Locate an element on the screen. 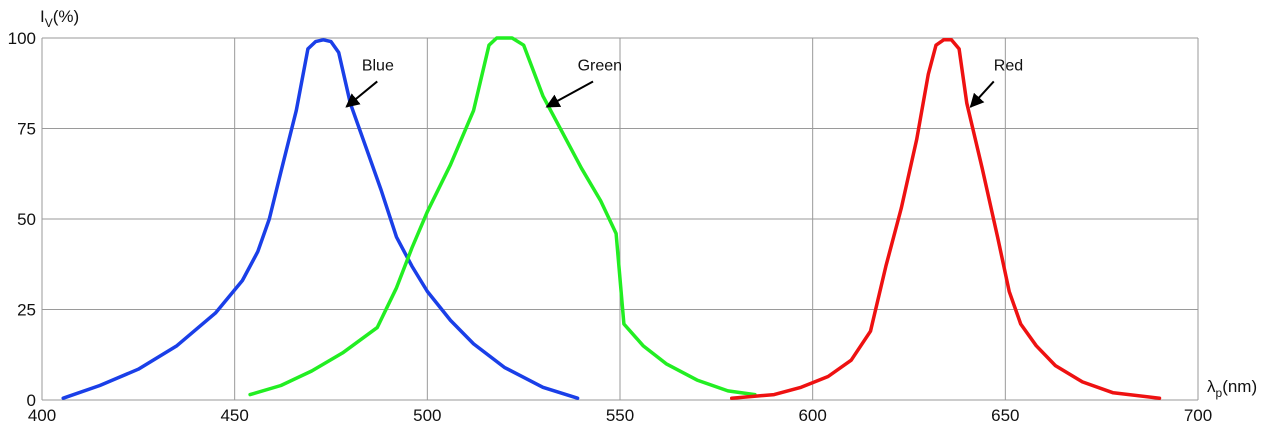  x-axis-label: λp(nm) is located at coordinates (1232, 388).